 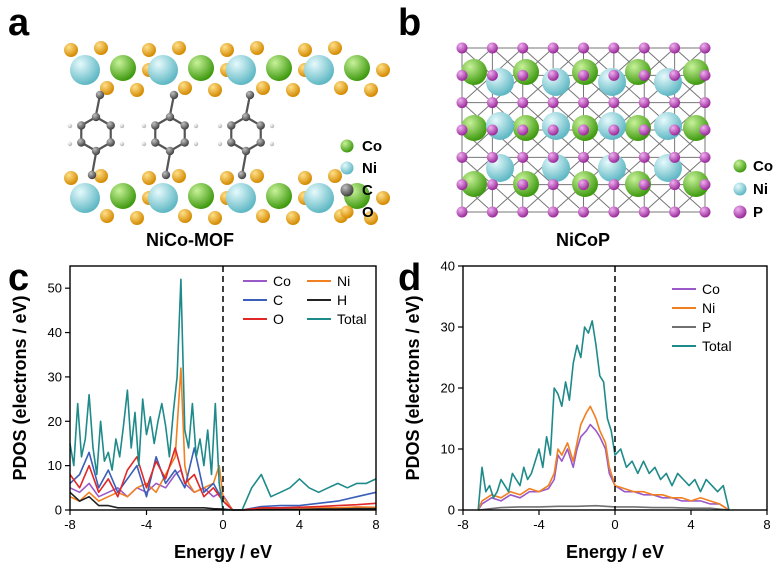 What do you see at coordinates (614, 524) in the screenshot?
I see `x-tick-label: 0` at bounding box center [614, 524].